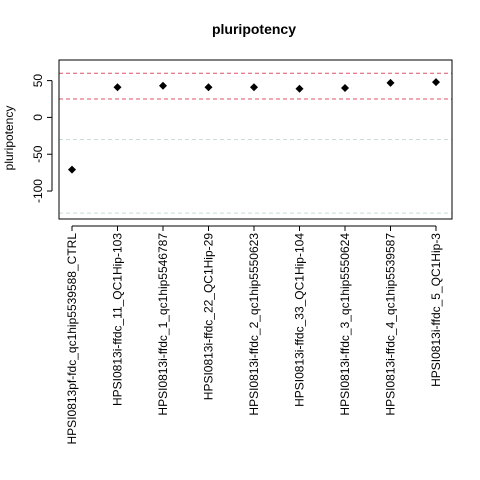 The height and width of the screenshot is (480, 480). What do you see at coordinates (38, 81) in the screenshot?
I see `y-tick-label-3: 50` at bounding box center [38, 81].